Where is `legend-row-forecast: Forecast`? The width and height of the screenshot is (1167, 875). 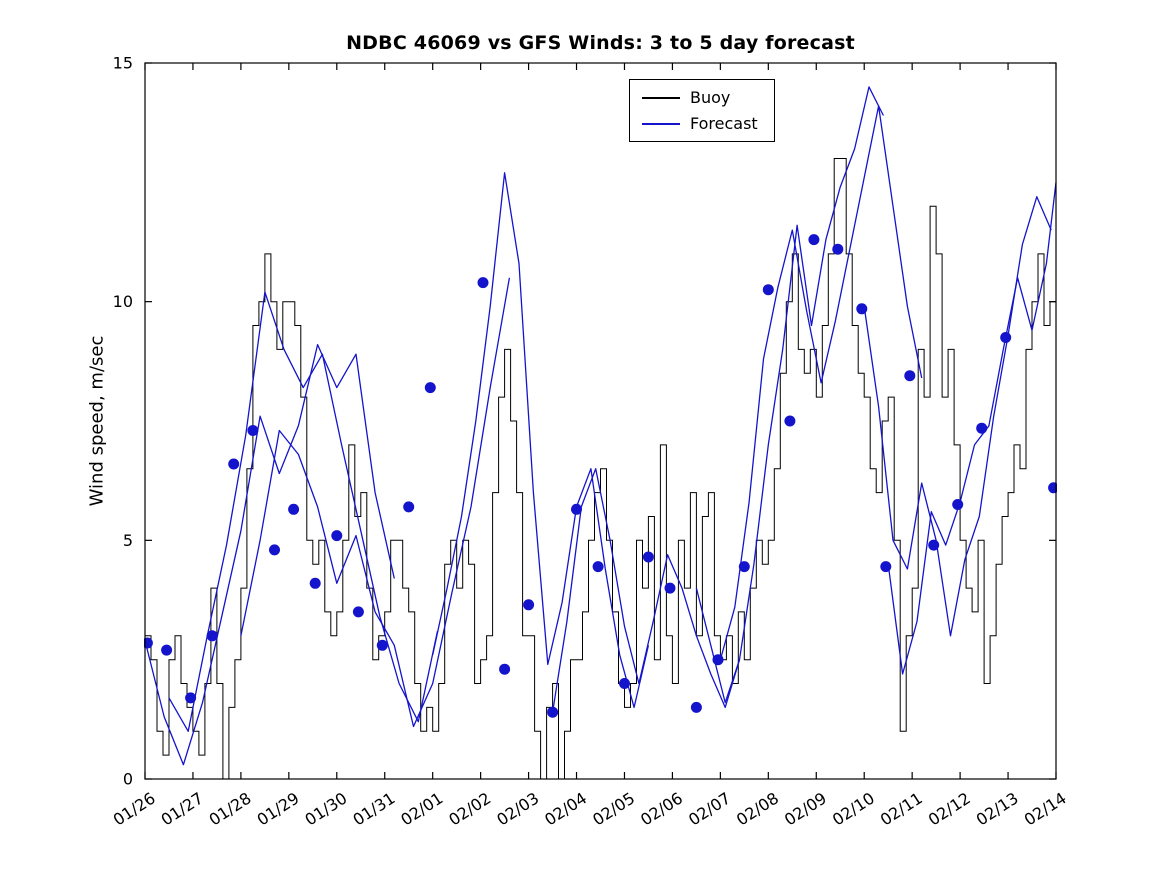
legend-row-forecast: Forecast is located at coordinates (700, 123).